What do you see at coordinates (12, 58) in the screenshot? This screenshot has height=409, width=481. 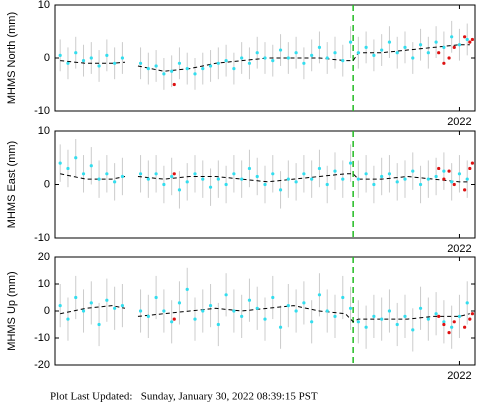 I see `y-axis-label: MHMS North (mm)` at bounding box center [12, 58].